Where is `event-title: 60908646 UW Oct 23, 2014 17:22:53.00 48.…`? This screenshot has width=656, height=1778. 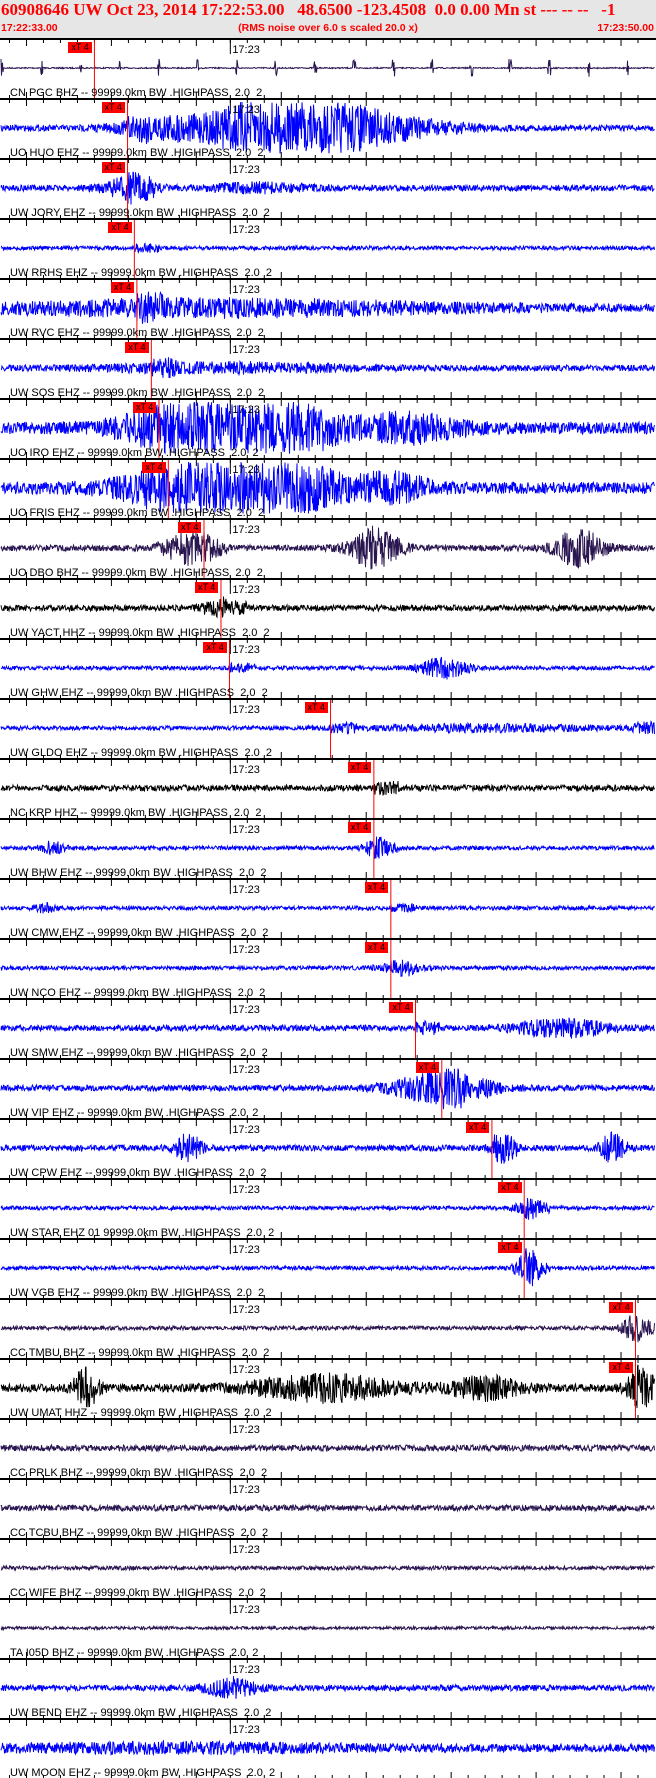 event-title: 60908646 UW Oct 23, 2014 17:22:53.00 48.… is located at coordinates (308, 9).